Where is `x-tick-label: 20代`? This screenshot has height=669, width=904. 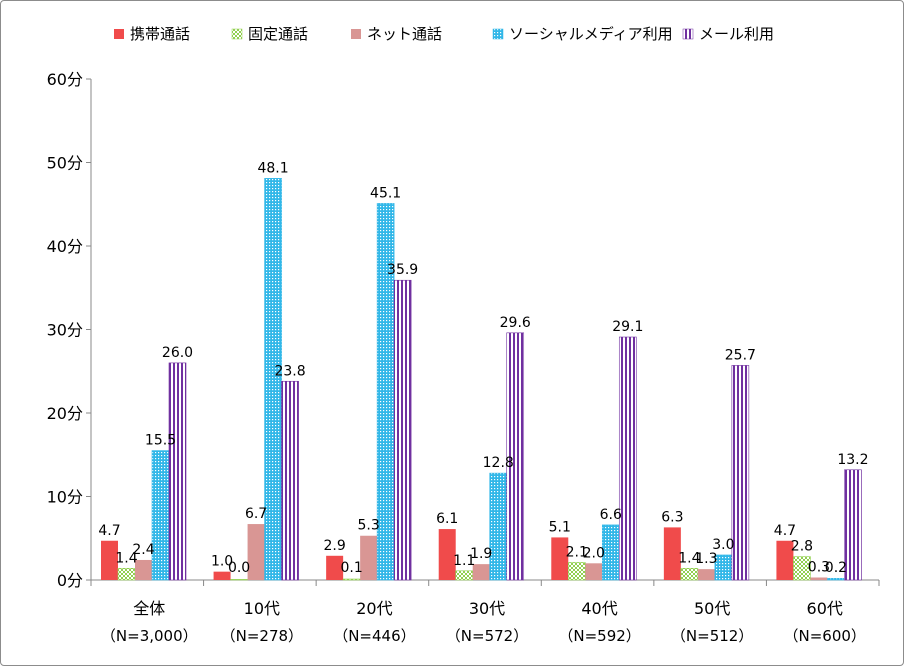 x-tick-label: 20代 is located at coordinates (374, 608).